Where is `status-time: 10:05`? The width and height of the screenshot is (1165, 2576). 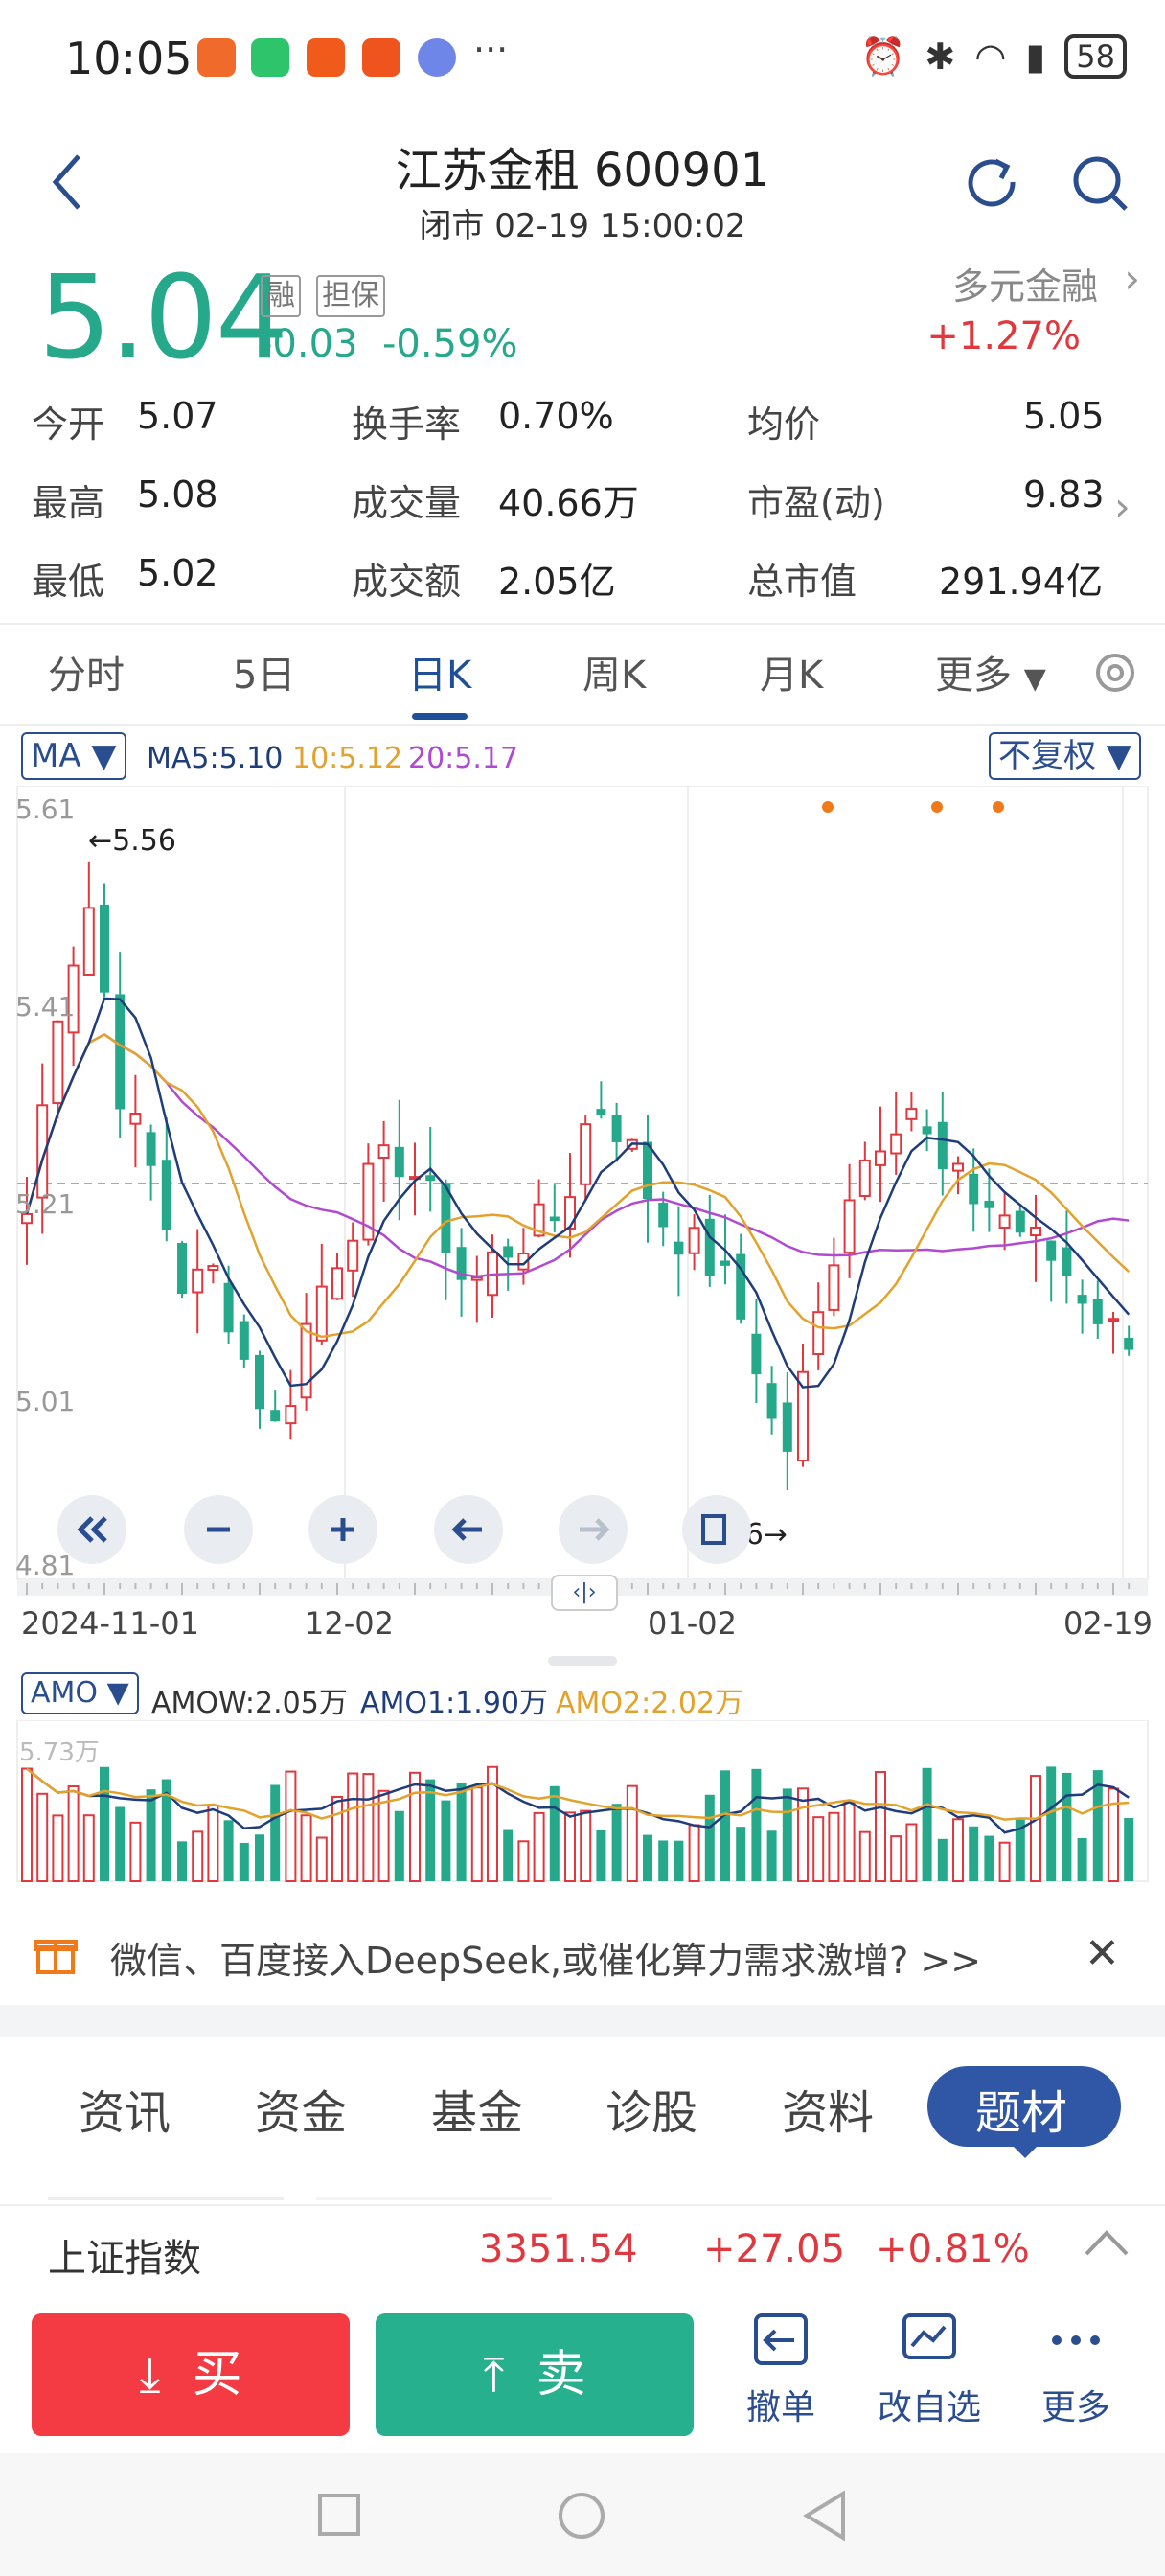
status-time: 10:05 is located at coordinates (129, 58).